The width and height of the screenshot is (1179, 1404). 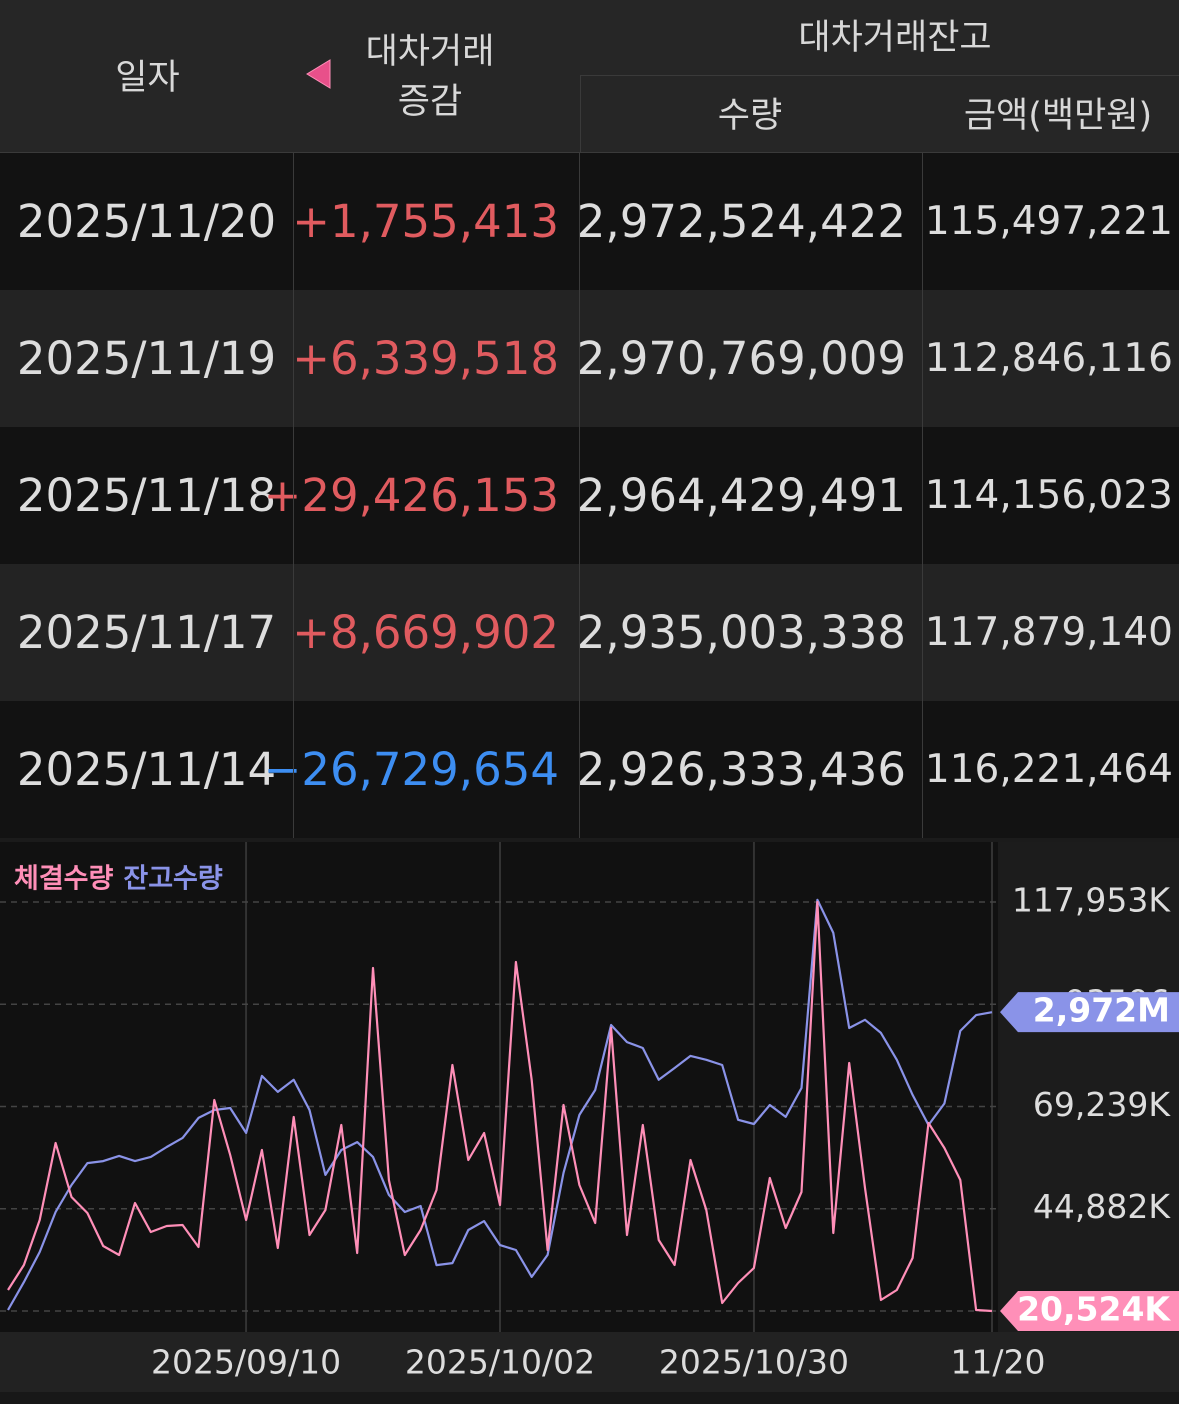 I want to click on qty-cell: 2,970,769,009, so click(x=741, y=358).